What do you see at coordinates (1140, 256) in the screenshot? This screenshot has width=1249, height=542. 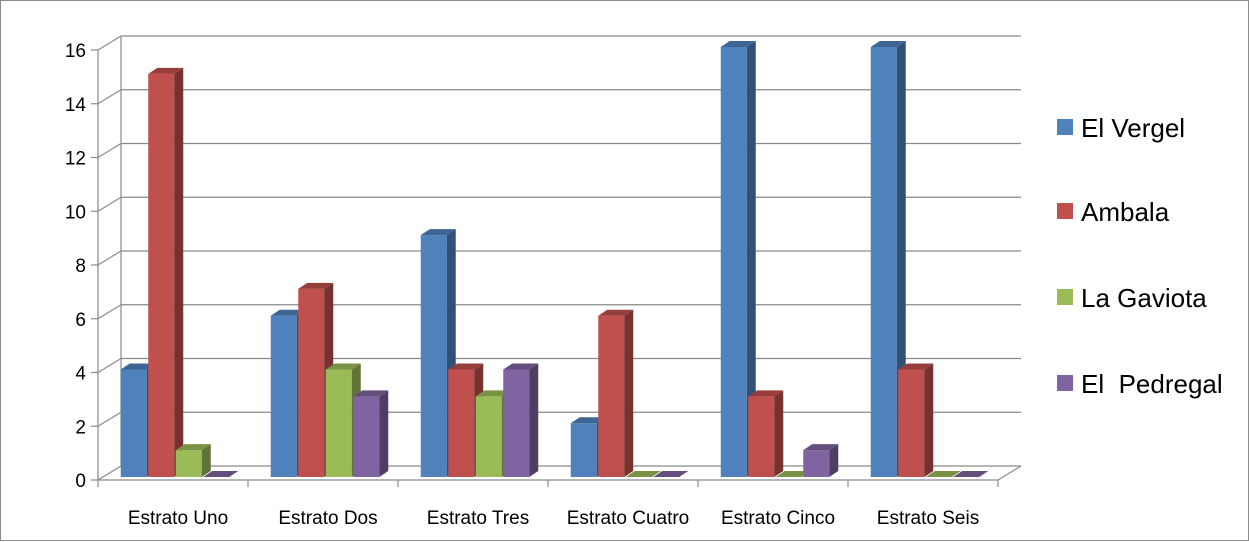 I see `legend: El Vergel Ambala La Gaviota El Pedregal` at bounding box center [1140, 256].